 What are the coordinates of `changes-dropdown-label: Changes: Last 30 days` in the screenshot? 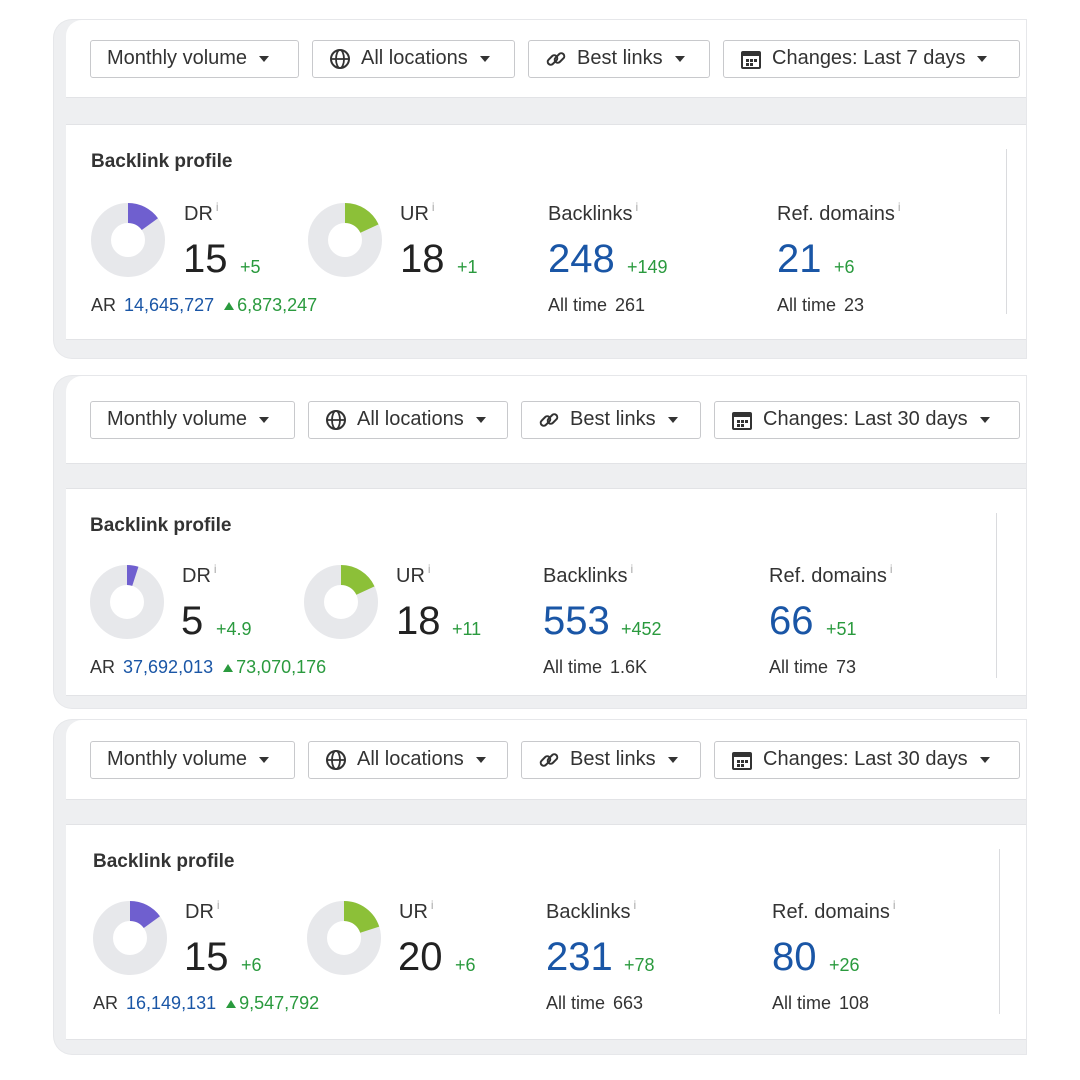 It's located at (865, 759).